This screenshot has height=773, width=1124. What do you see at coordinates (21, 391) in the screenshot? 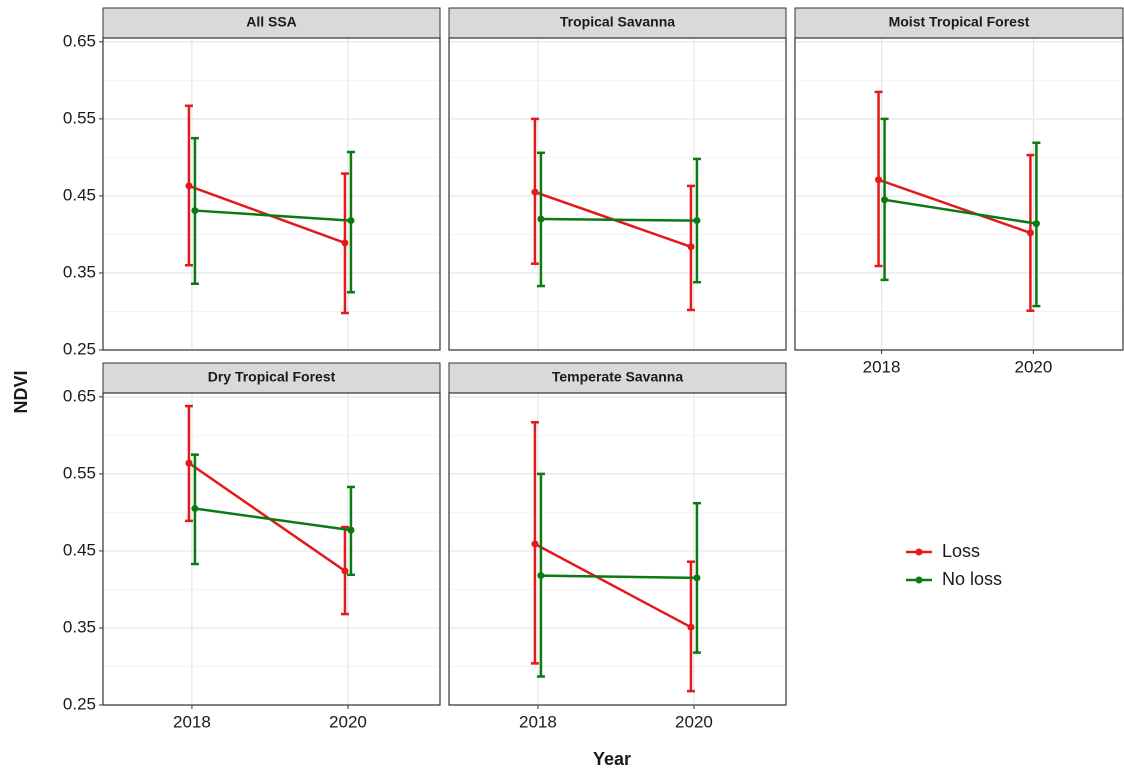
I see `y-axis-label: NDVI` at bounding box center [21, 391].